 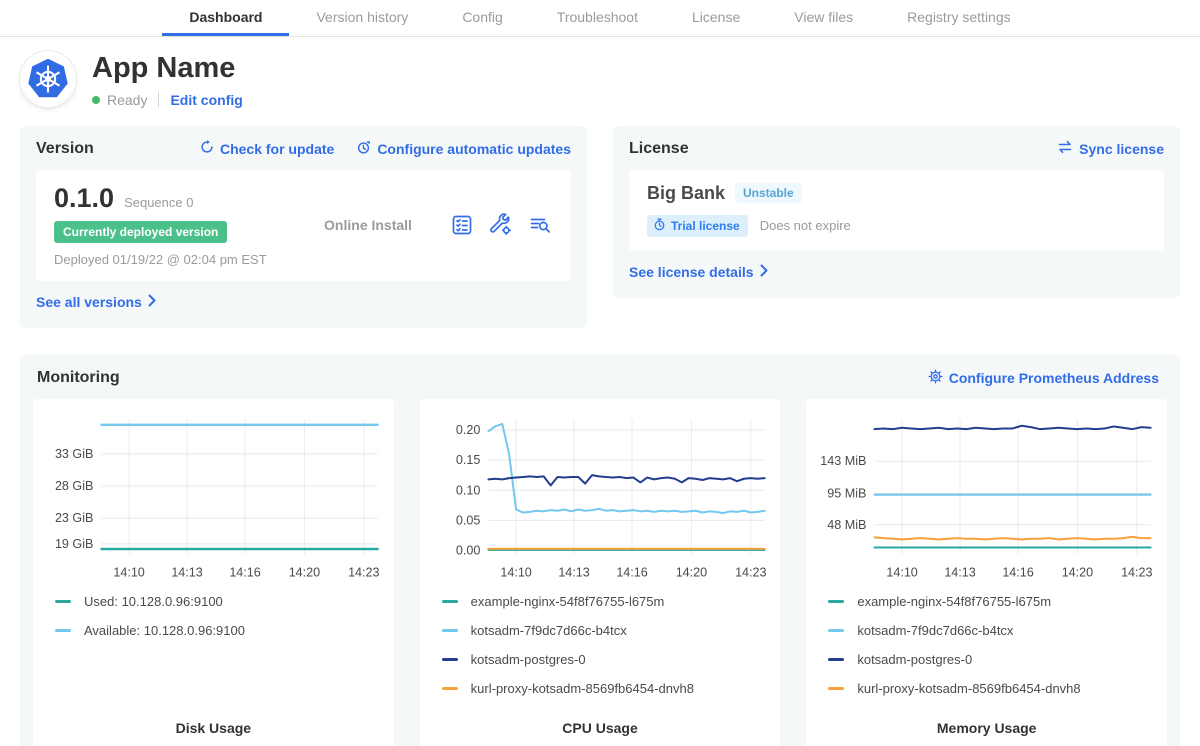 I want to click on version-number: 0.1.0, so click(x=84, y=197).